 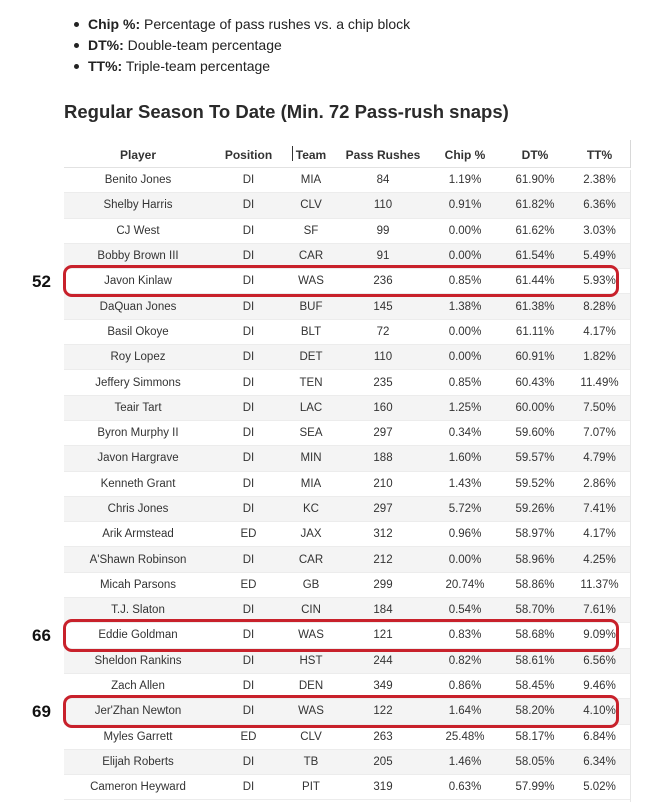 I want to click on cell-chip-pct: 25.48%, so click(x=465, y=736).